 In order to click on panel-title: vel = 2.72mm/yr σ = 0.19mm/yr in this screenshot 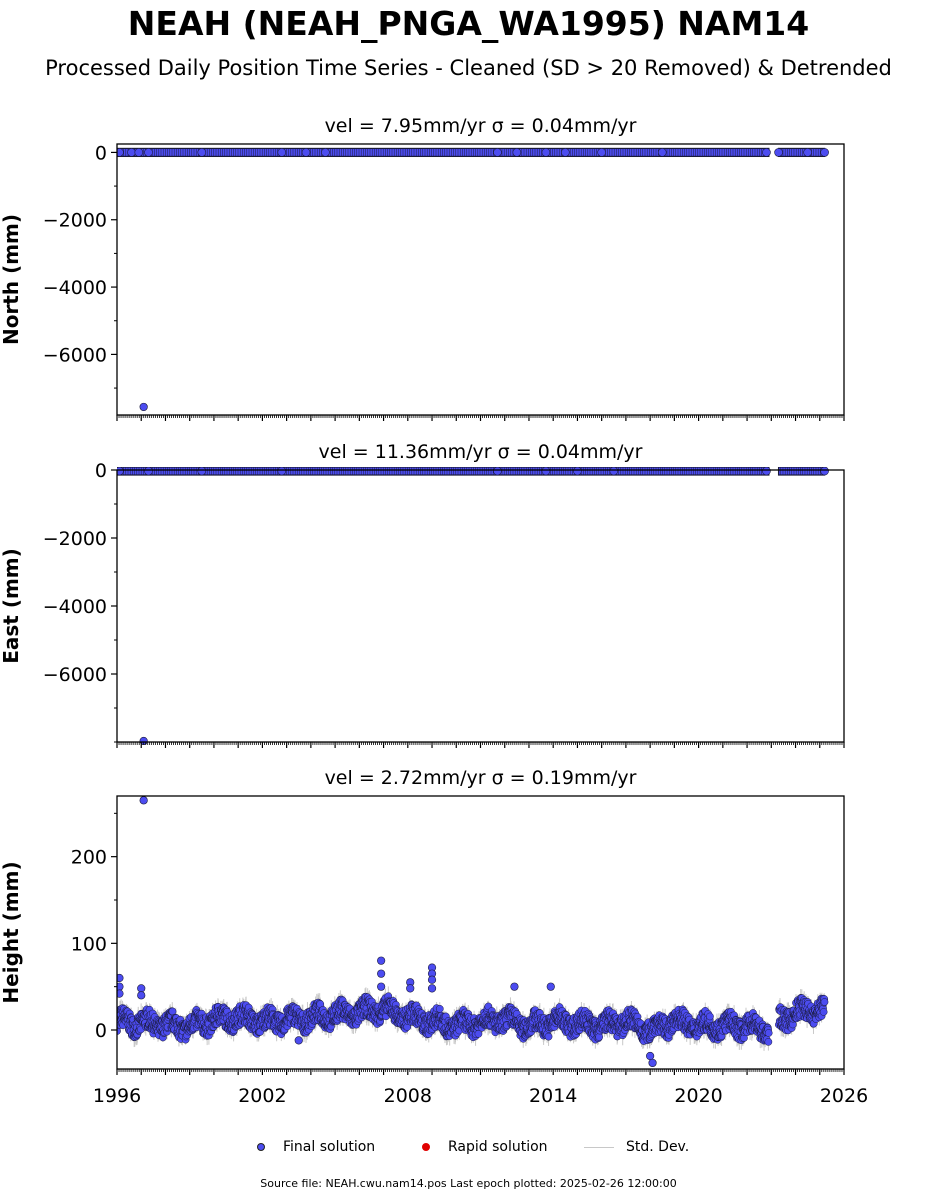, I will do `click(481, 778)`.